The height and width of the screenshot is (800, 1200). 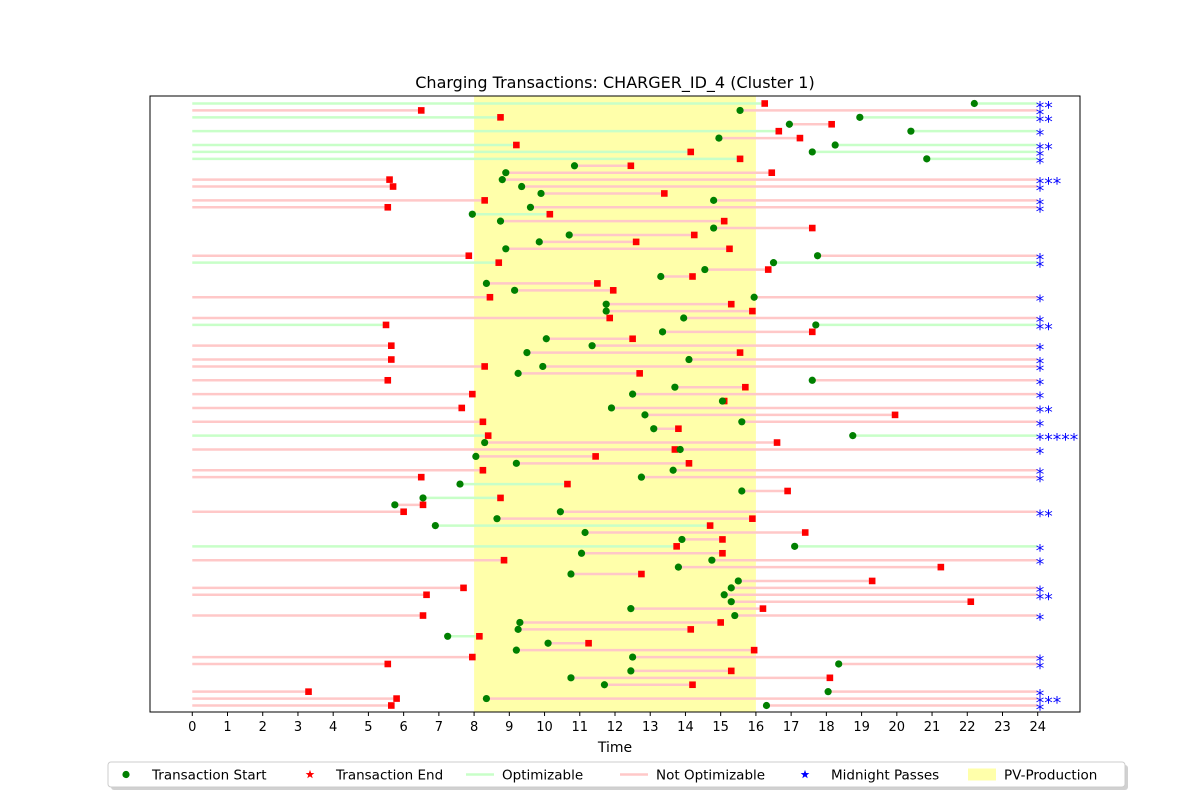 What do you see at coordinates (897, 727) in the screenshot?
I see `x-tick-label: 20` at bounding box center [897, 727].